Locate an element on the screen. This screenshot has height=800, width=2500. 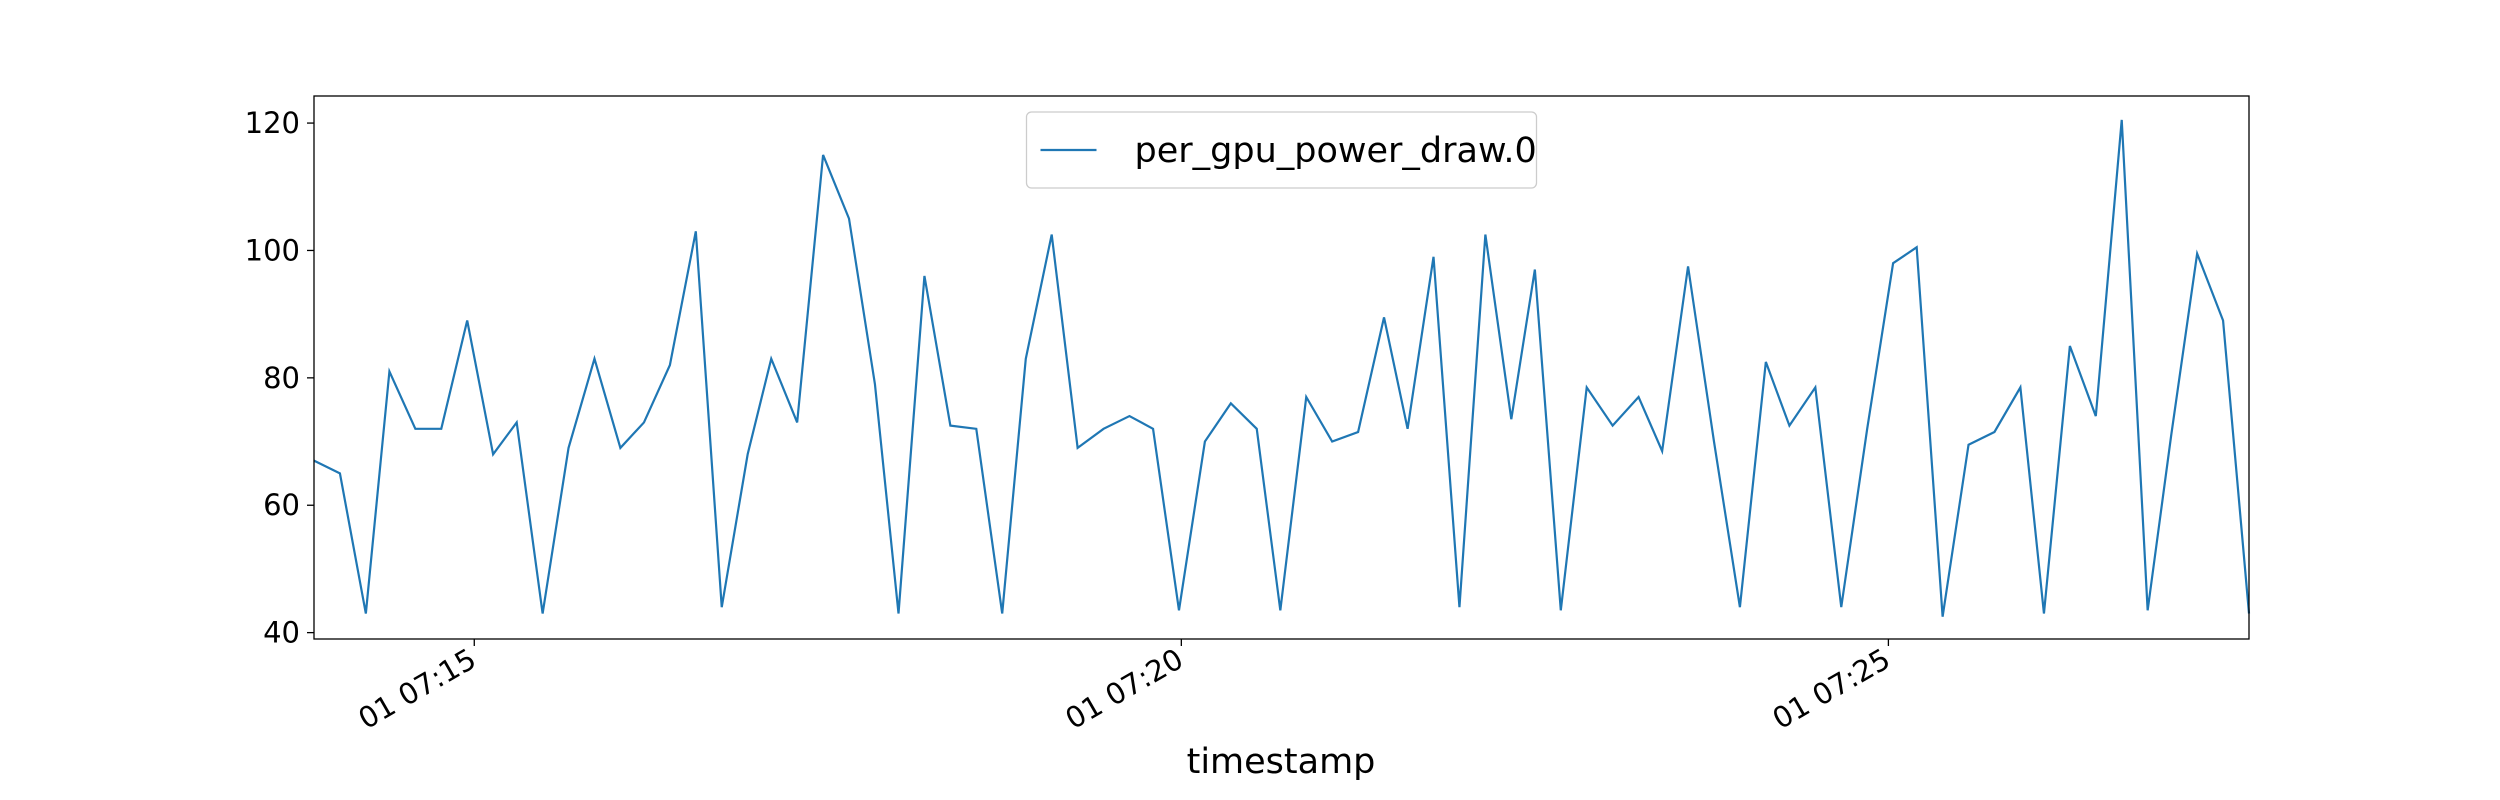
legend-box is located at coordinates (1281, 150).